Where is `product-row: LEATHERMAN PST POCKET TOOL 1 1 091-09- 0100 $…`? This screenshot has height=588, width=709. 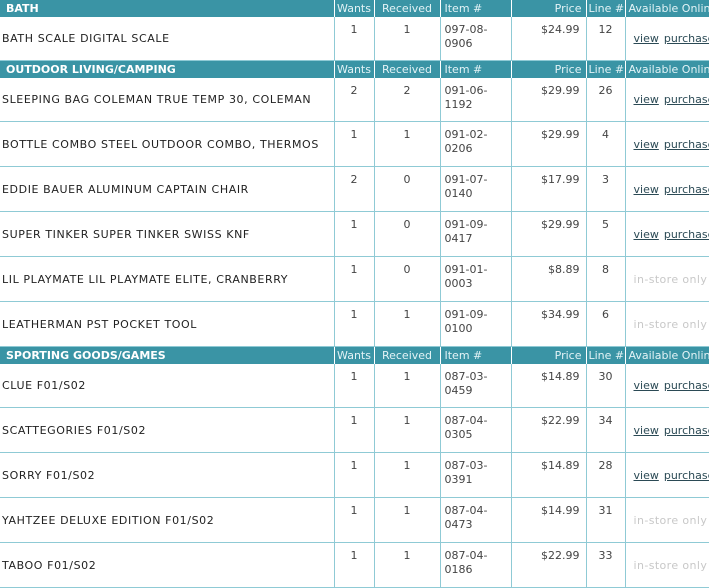 product-row: LEATHERMAN PST POCKET TOOL 1 1 091-09- 0100 $… is located at coordinates (354, 324).